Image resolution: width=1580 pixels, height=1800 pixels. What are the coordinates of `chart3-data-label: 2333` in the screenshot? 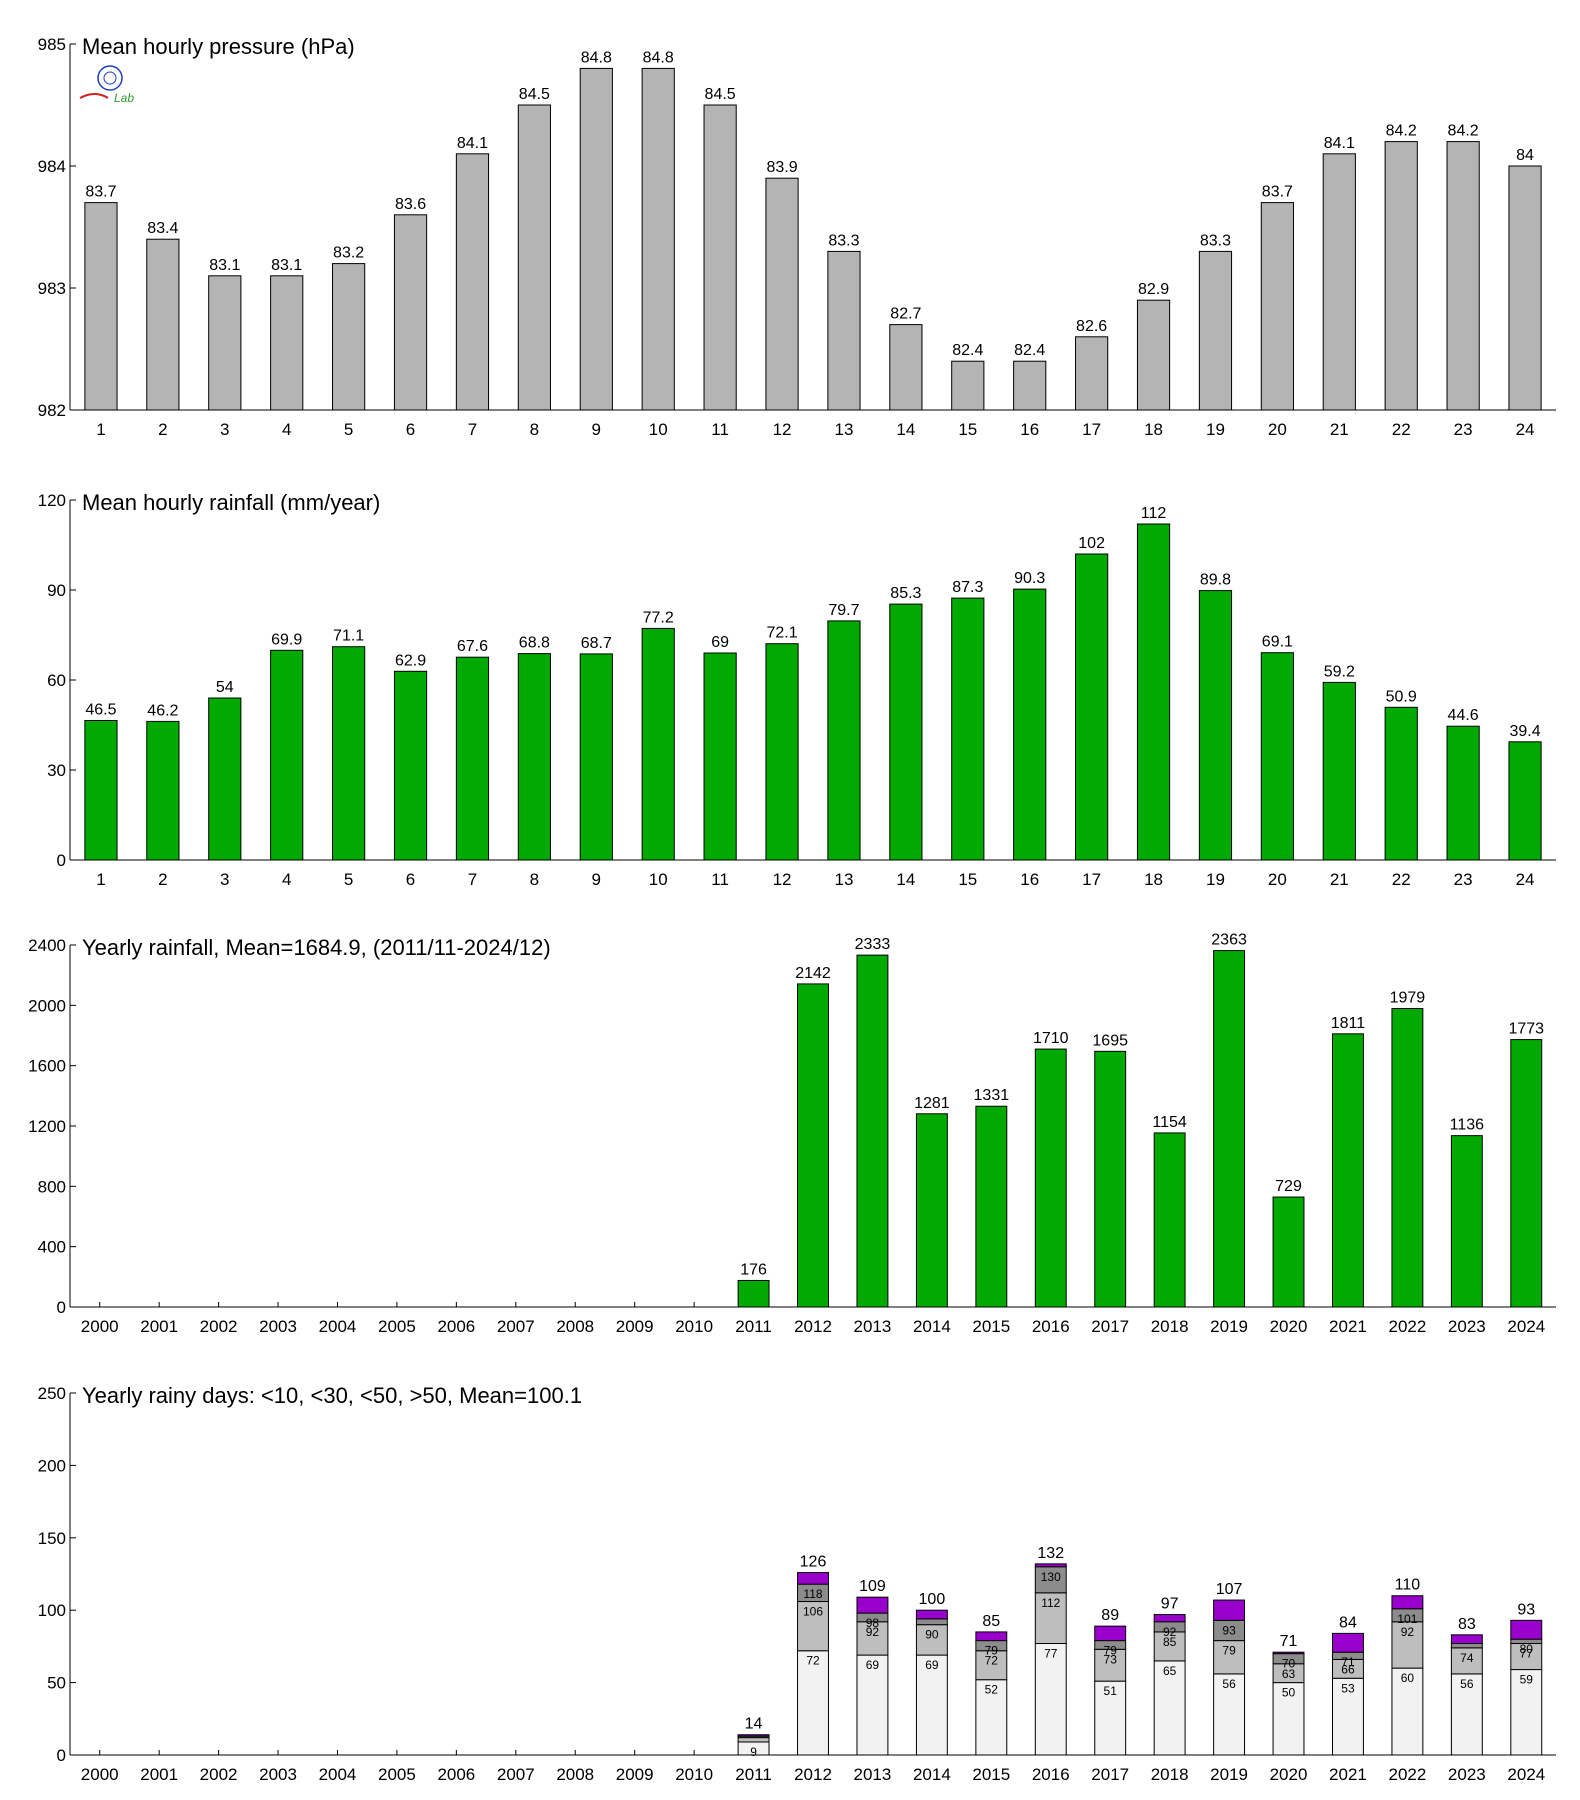 It's located at (873, 944).